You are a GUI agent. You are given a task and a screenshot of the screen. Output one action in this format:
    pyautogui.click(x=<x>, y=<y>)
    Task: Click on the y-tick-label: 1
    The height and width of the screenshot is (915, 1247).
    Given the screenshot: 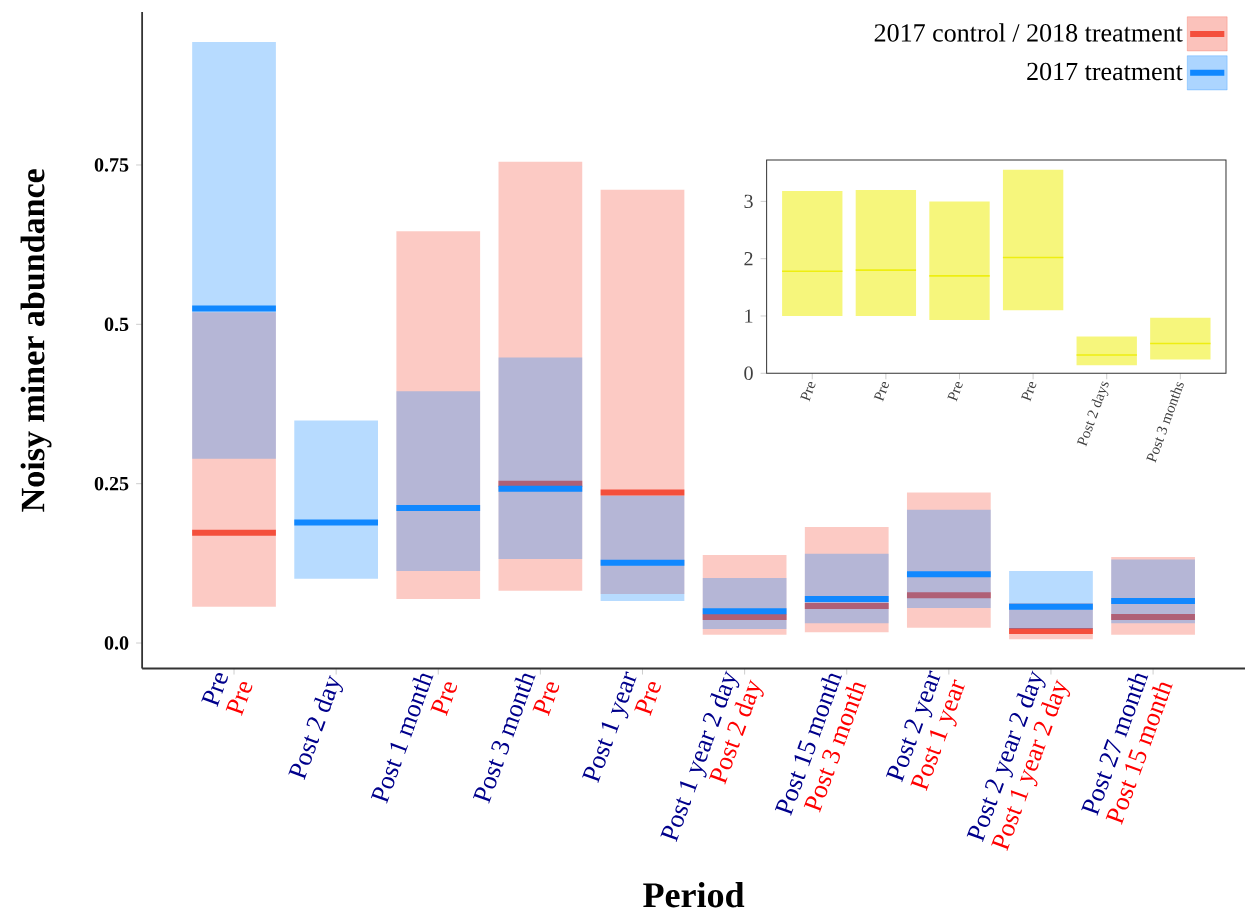 What is the action you would take?
    pyautogui.click(x=749, y=316)
    